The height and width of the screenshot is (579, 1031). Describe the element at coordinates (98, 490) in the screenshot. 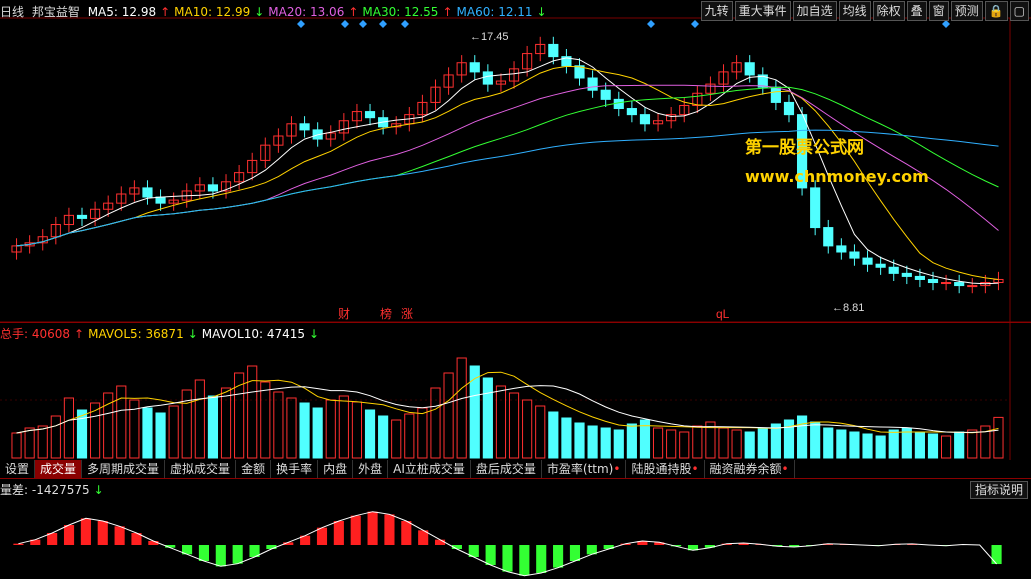

I see `volume-diff-arrow: ↓` at that location.